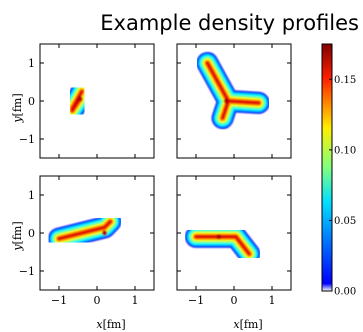  I want to click on panel-top-right, so click(234, 101).